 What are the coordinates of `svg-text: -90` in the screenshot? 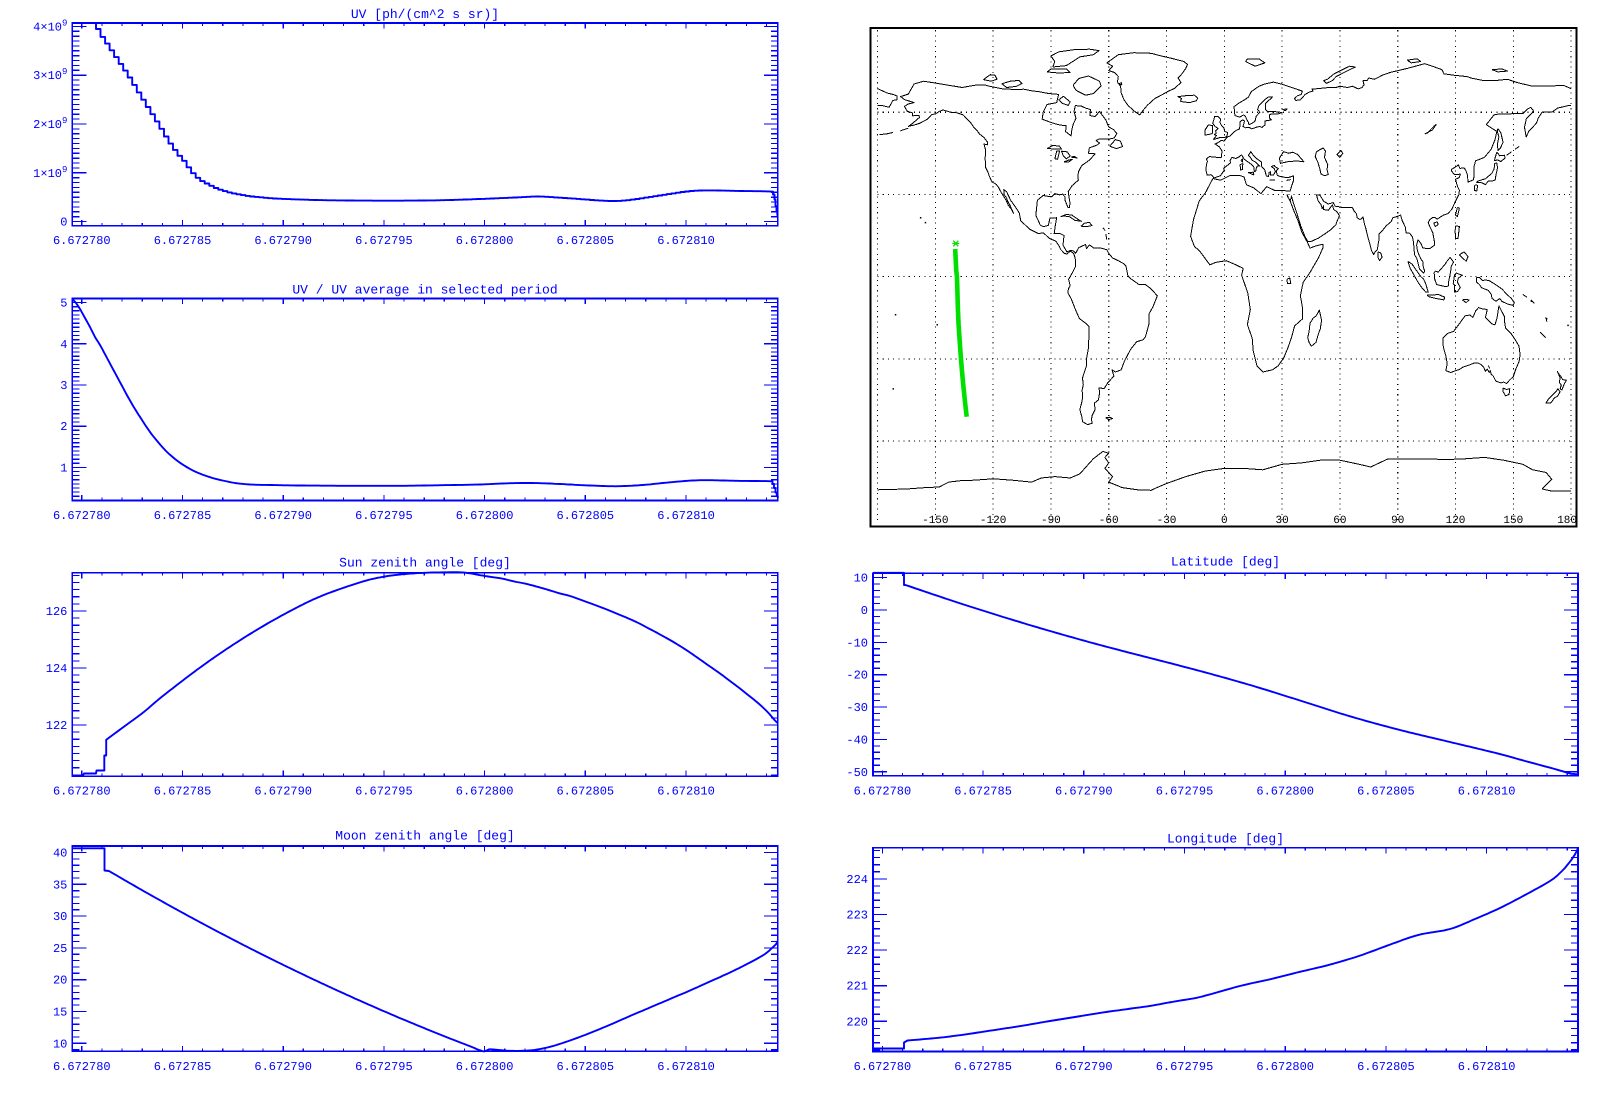 It's located at (1051, 521).